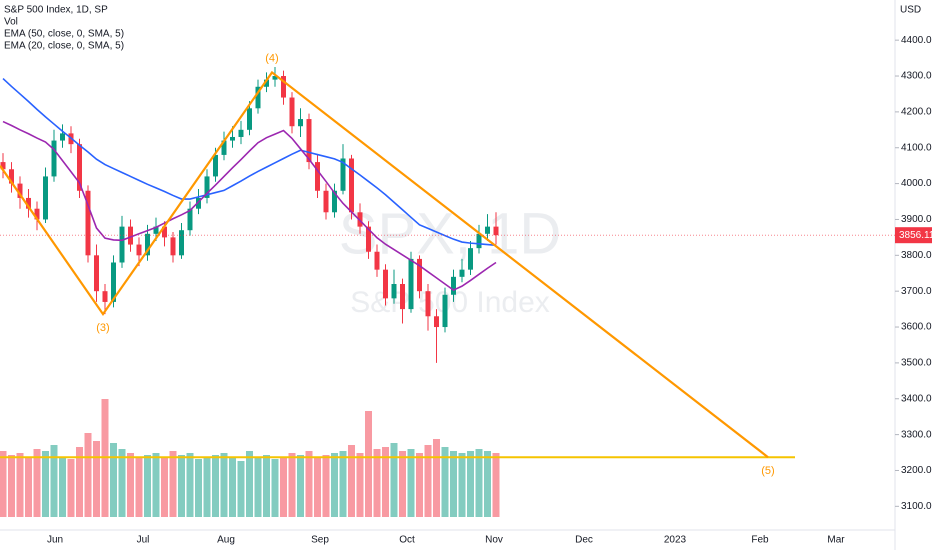  Describe the element at coordinates (450, 302) in the screenshot. I see `watermark: S&P 500 Index` at that location.